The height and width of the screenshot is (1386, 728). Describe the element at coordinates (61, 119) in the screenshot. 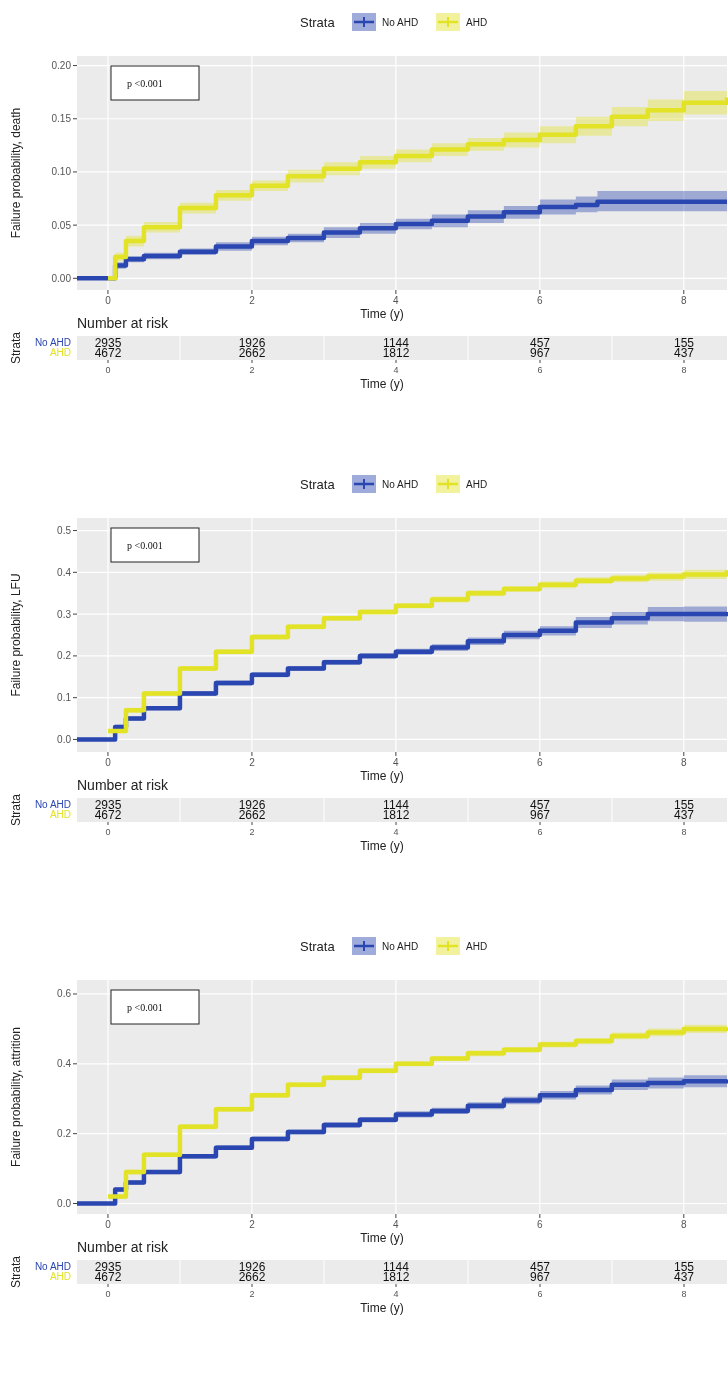

I see `y-tick-label: 0.15` at that location.